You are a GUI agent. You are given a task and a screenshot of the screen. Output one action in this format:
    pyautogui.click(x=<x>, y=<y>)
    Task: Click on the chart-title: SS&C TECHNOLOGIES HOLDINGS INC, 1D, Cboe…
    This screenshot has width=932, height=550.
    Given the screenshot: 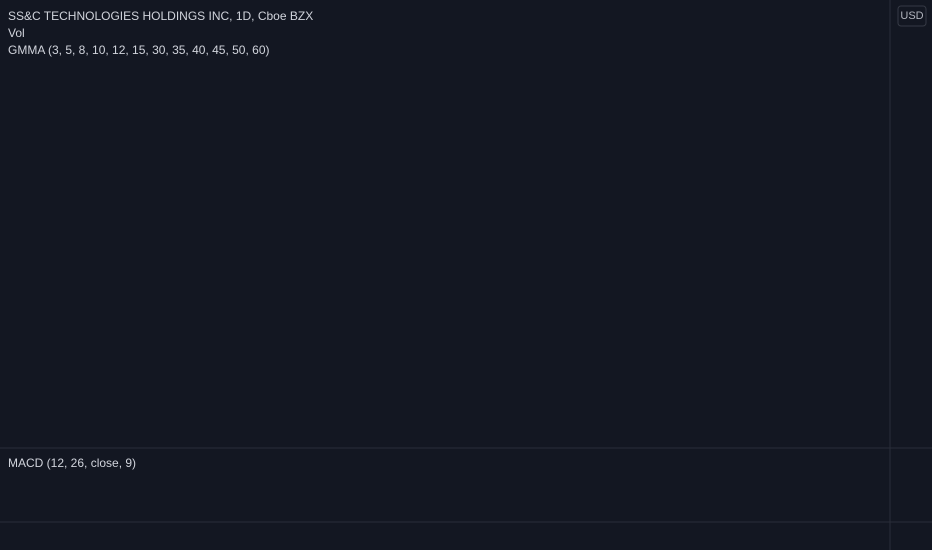 What is the action you would take?
    pyautogui.click(x=160, y=16)
    